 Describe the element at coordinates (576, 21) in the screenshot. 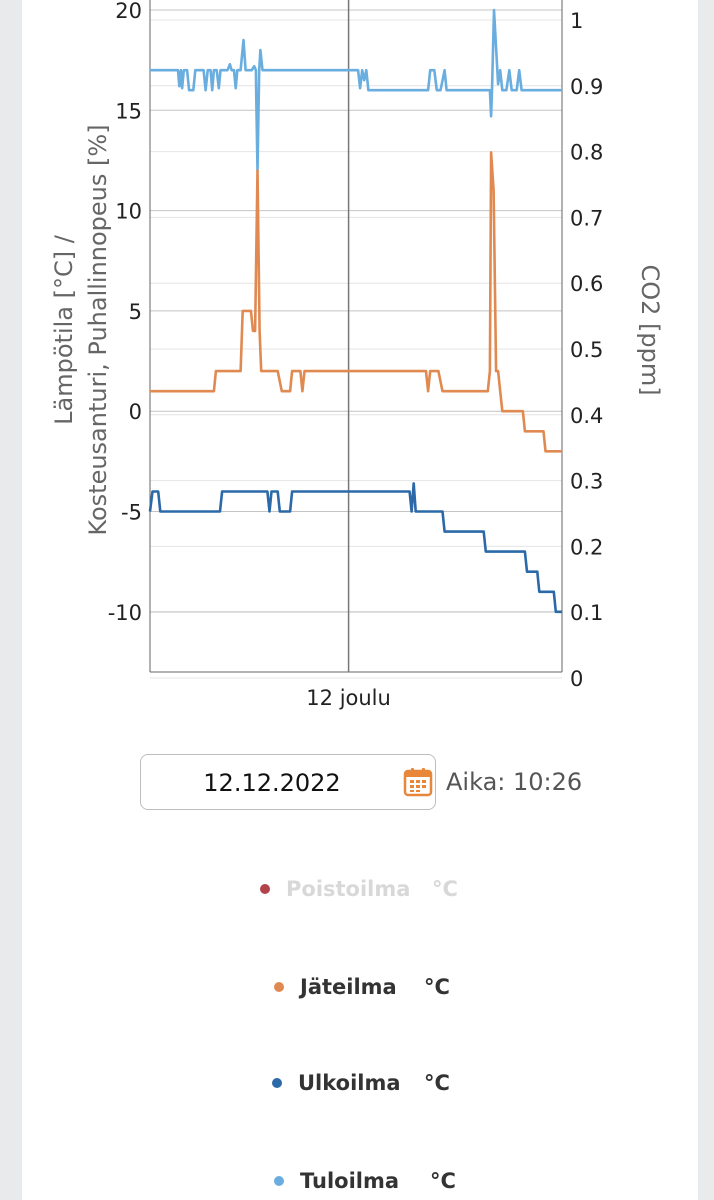

I see `y-right-tick-label: 1` at that location.